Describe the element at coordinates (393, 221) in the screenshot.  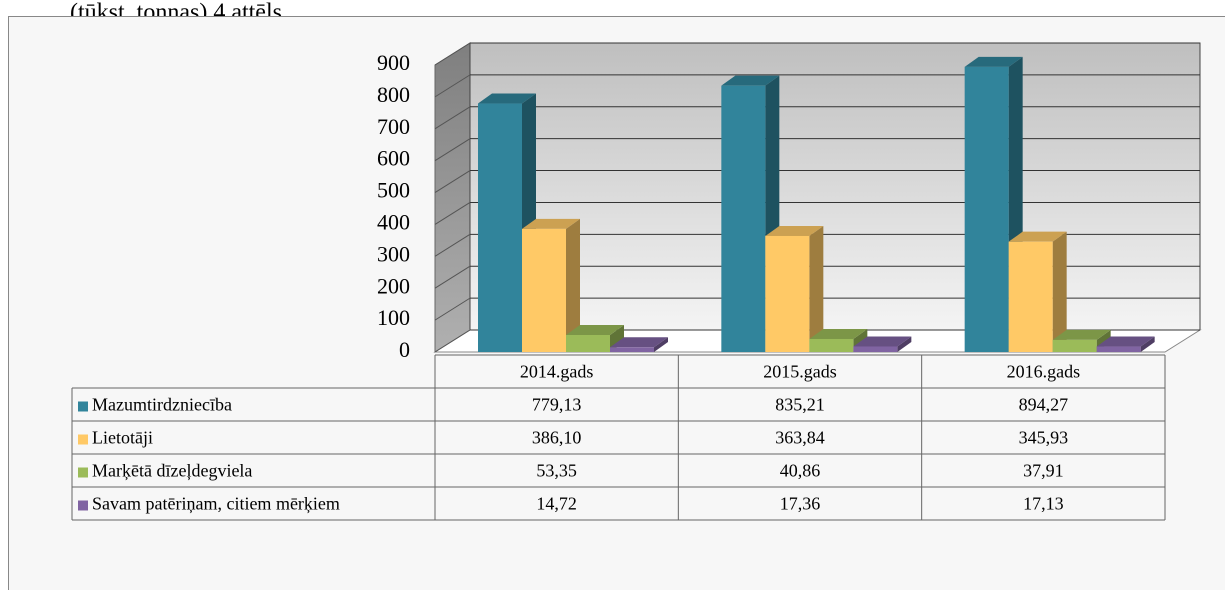
I see `y-tick-label: 400` at that location.